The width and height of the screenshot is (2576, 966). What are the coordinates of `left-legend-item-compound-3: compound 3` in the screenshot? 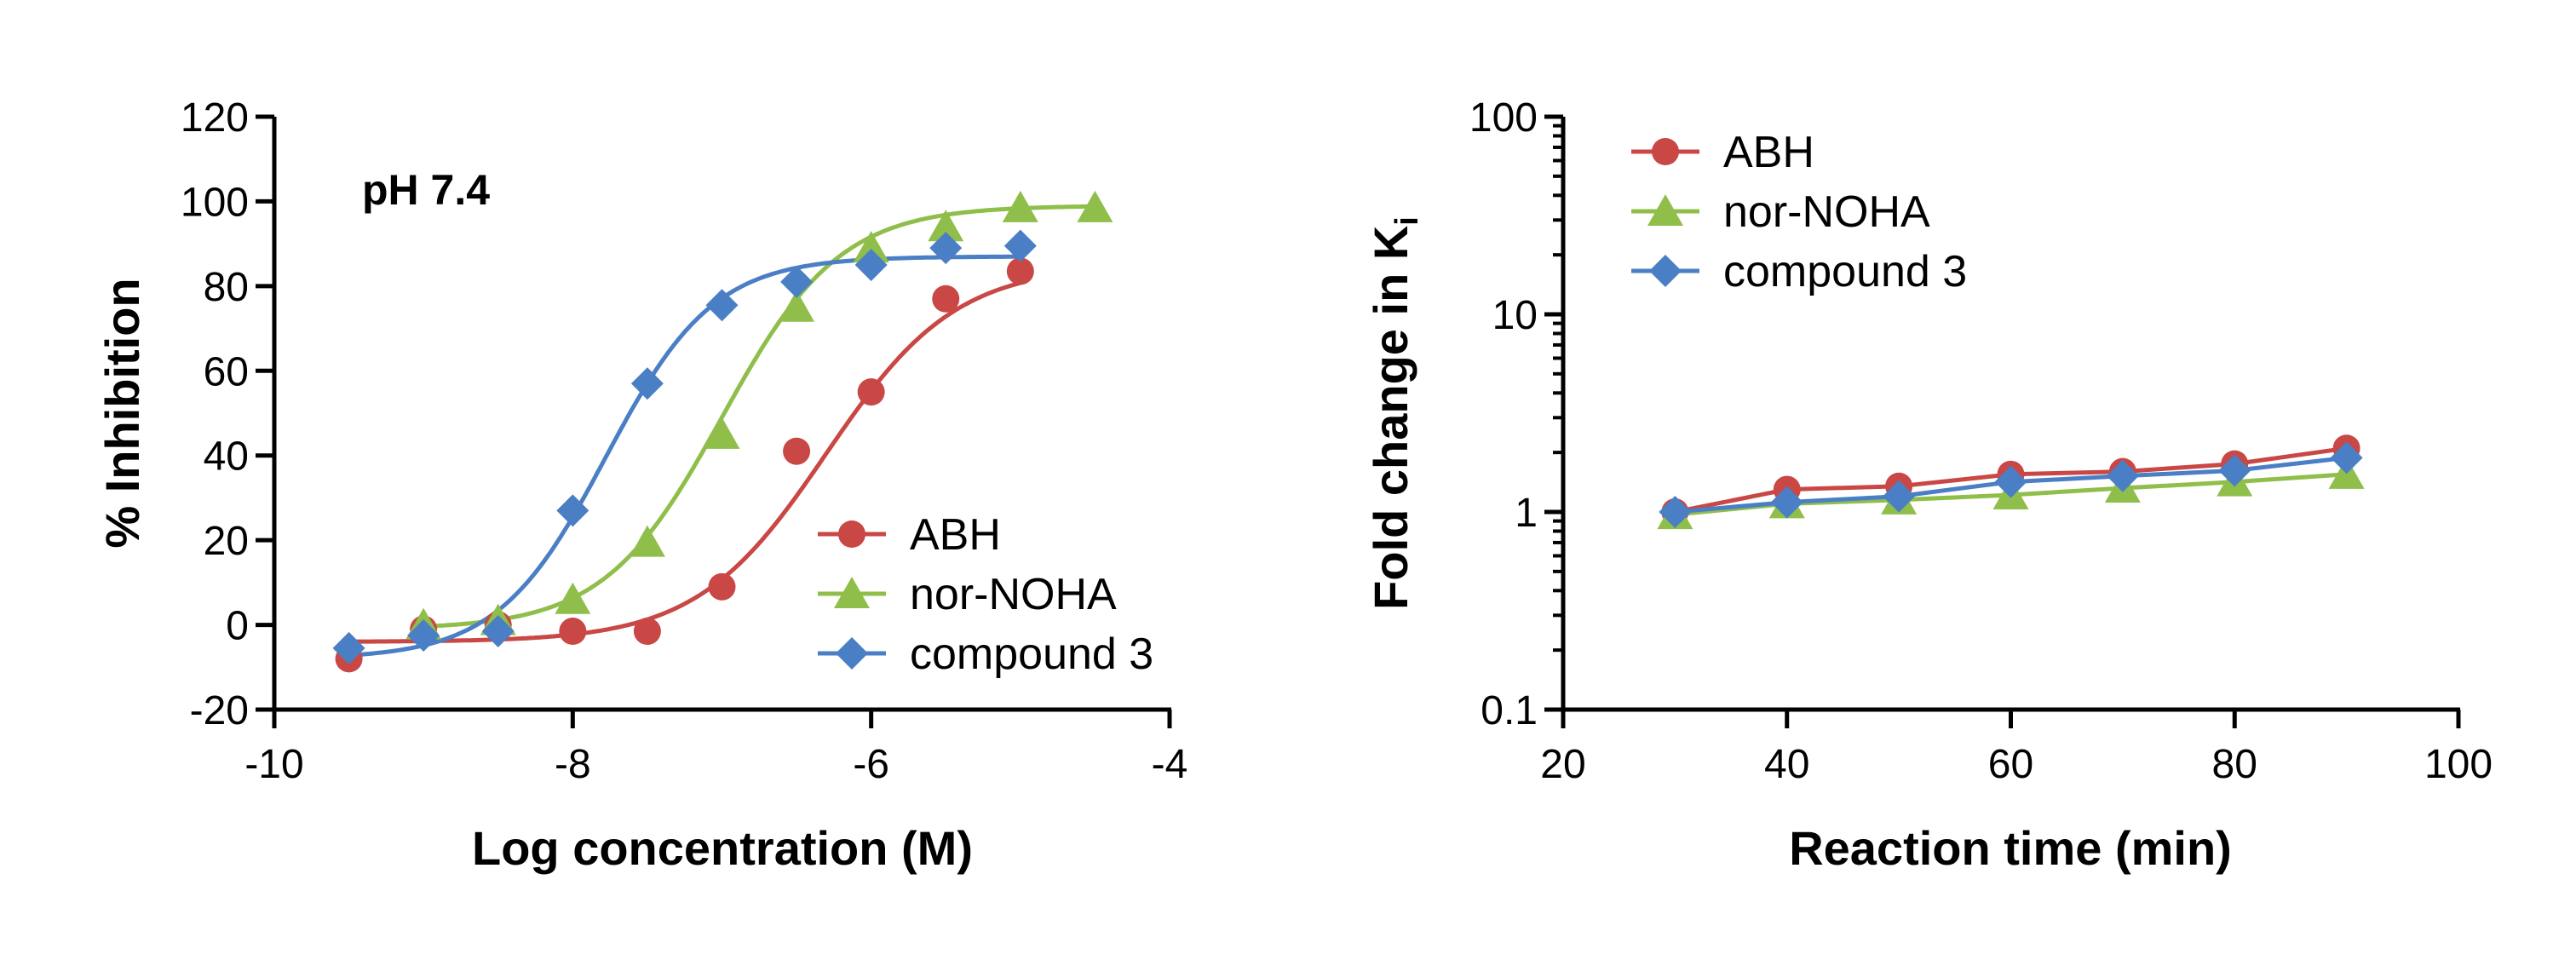 It's located at (986, 655).